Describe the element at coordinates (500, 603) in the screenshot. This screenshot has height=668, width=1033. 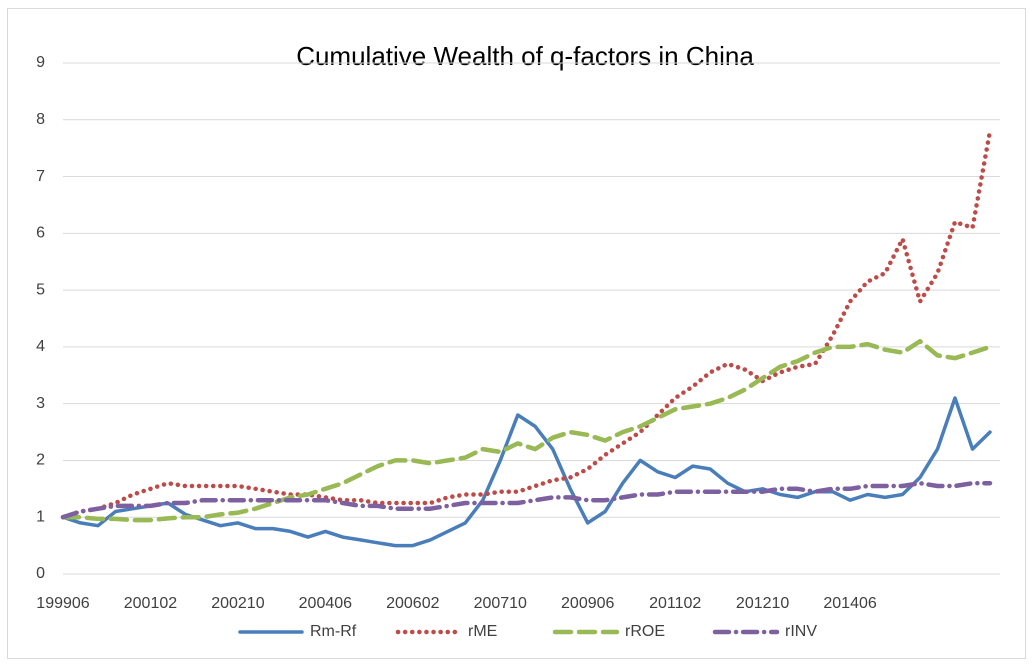
I see `x-tick-label: 200710` at that location.